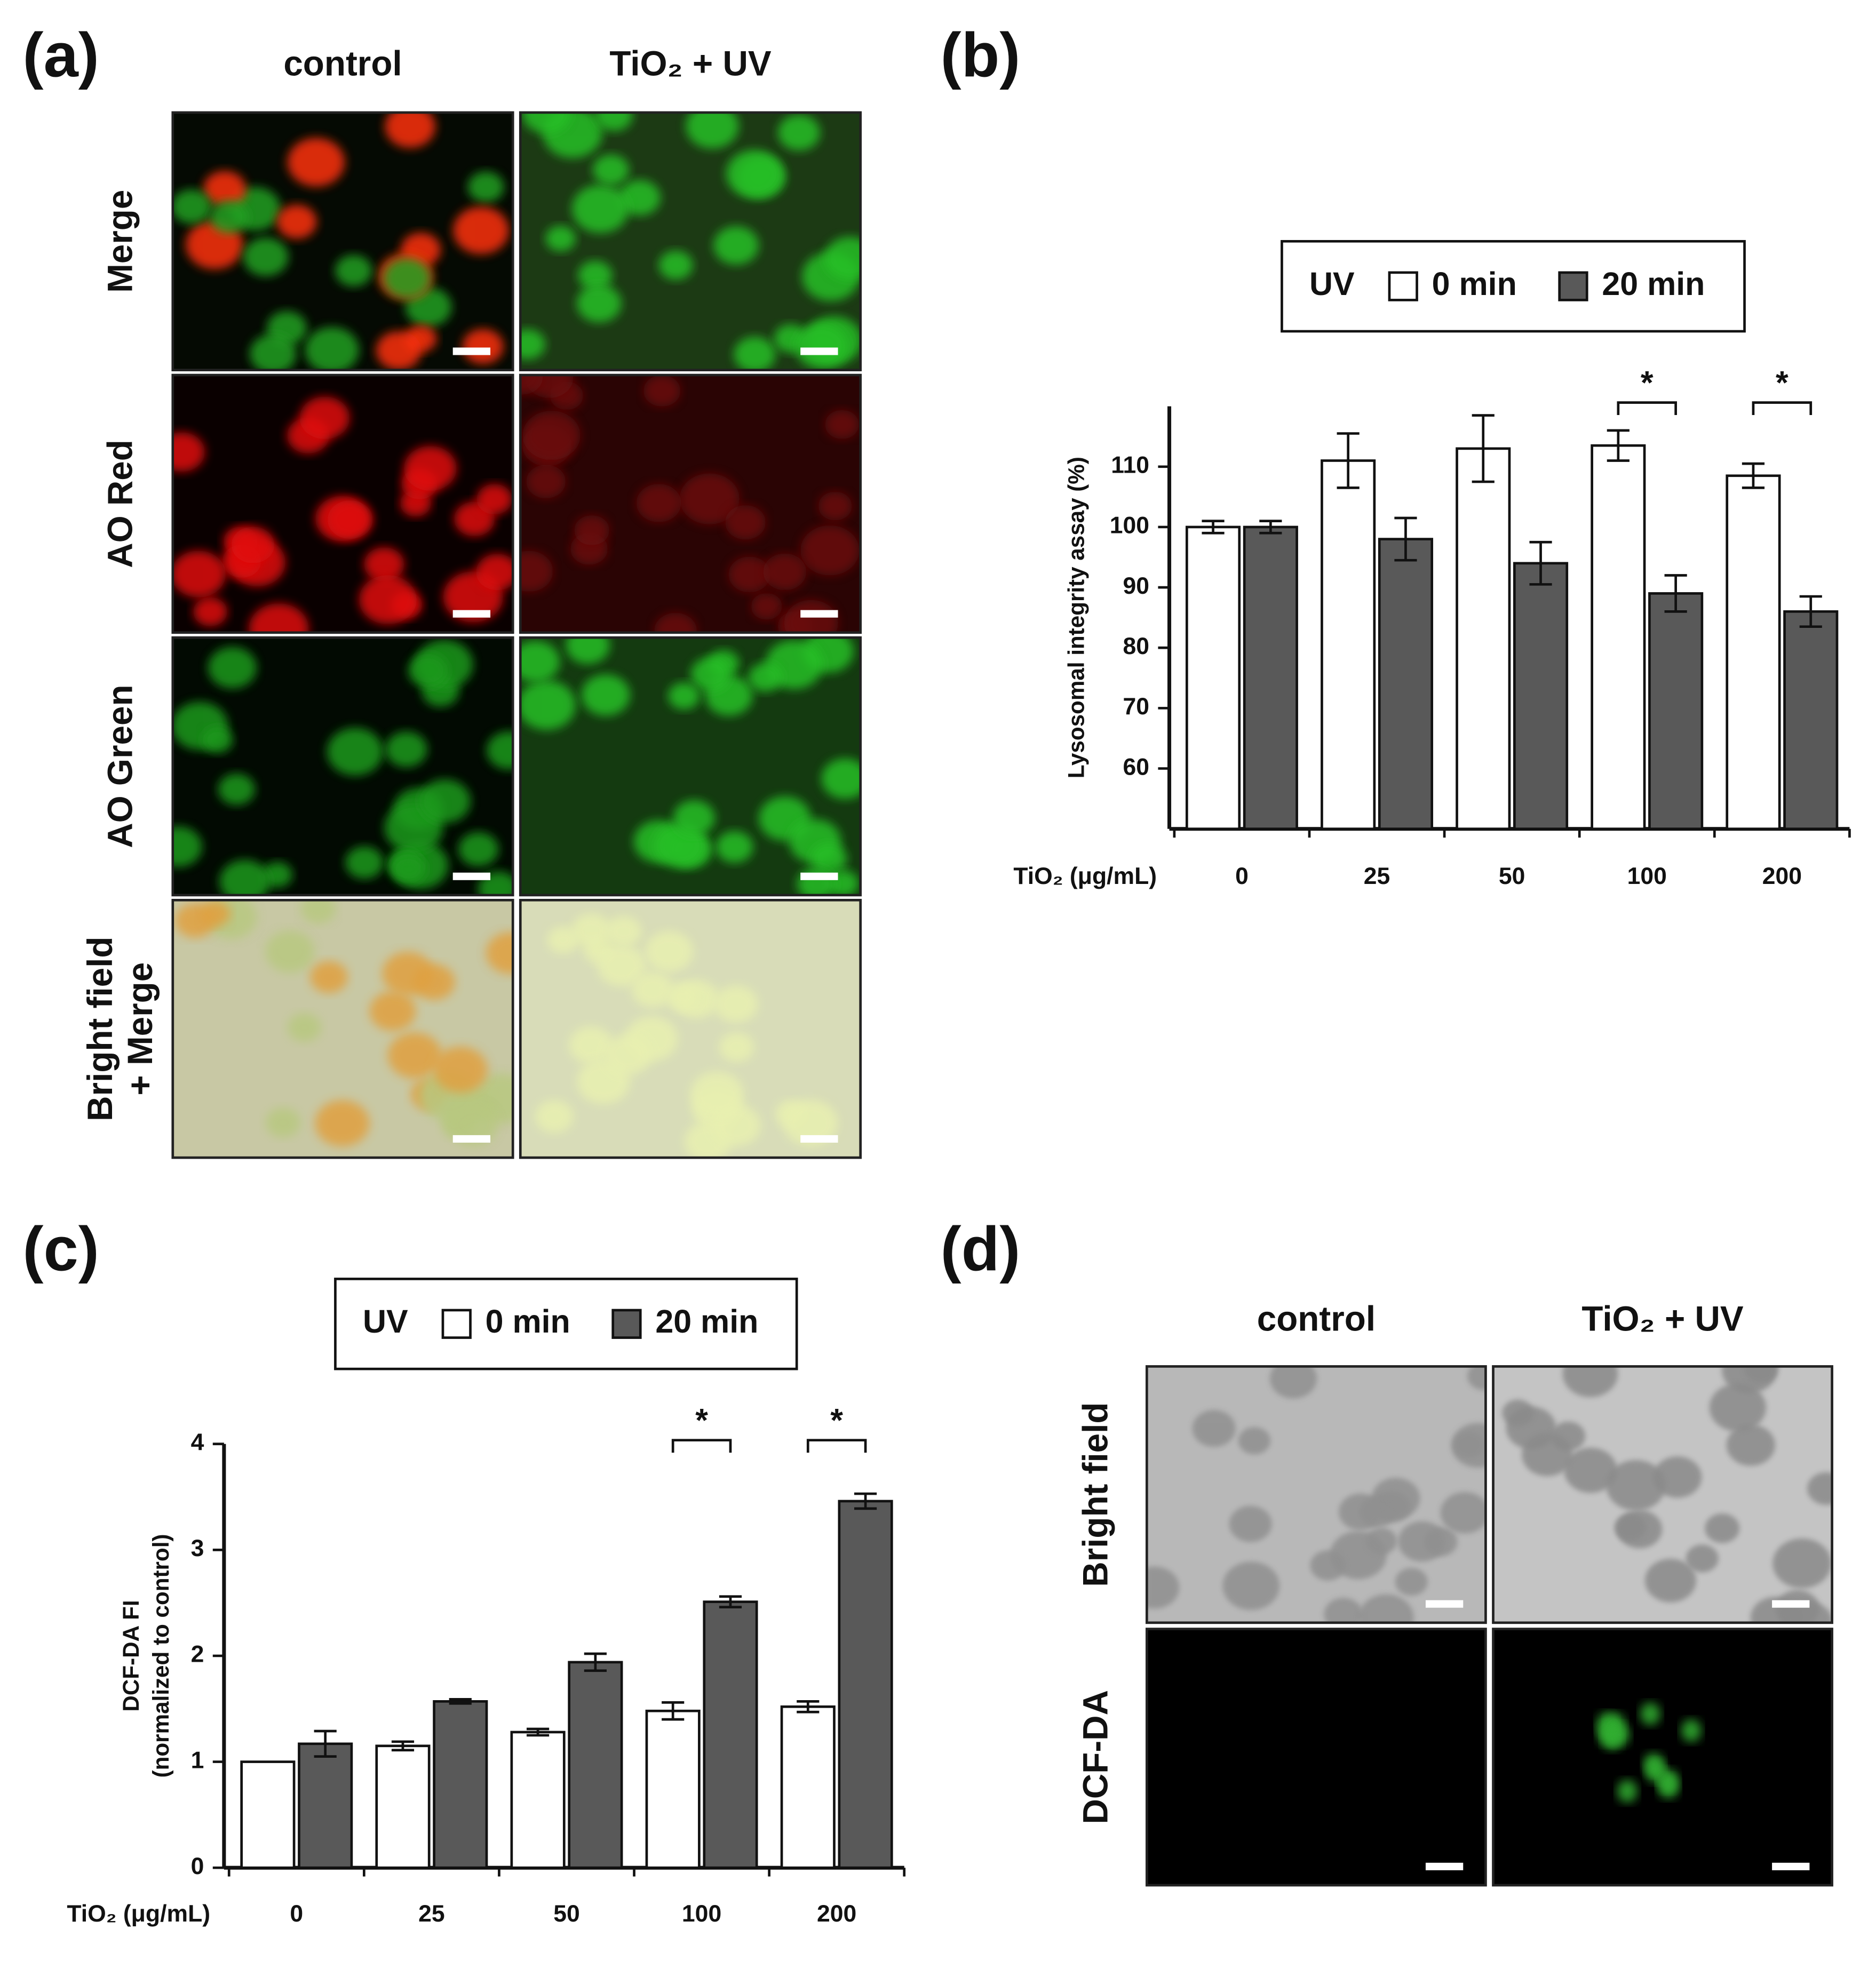  I want to click on row-label: Bright field, so click(1095, 1494).